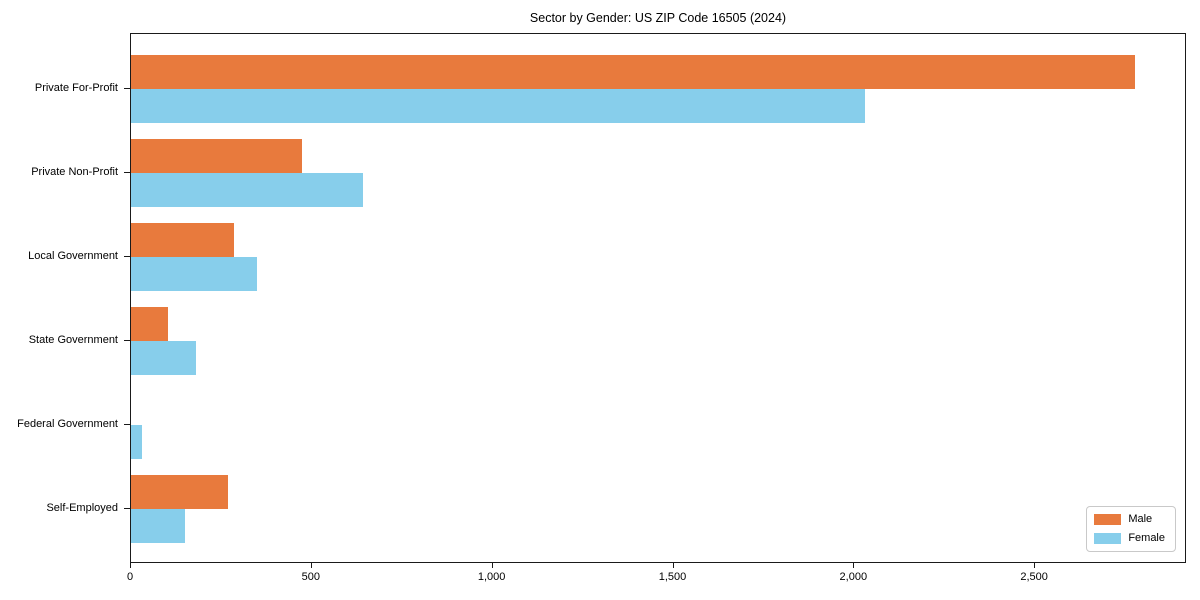 Image resolution: width=1200 pixels, height=600 pixels. Describe the element at coordinates (1034, 577) in the screenshot. I see `x-axis-tick-label: 2,500` at that location.